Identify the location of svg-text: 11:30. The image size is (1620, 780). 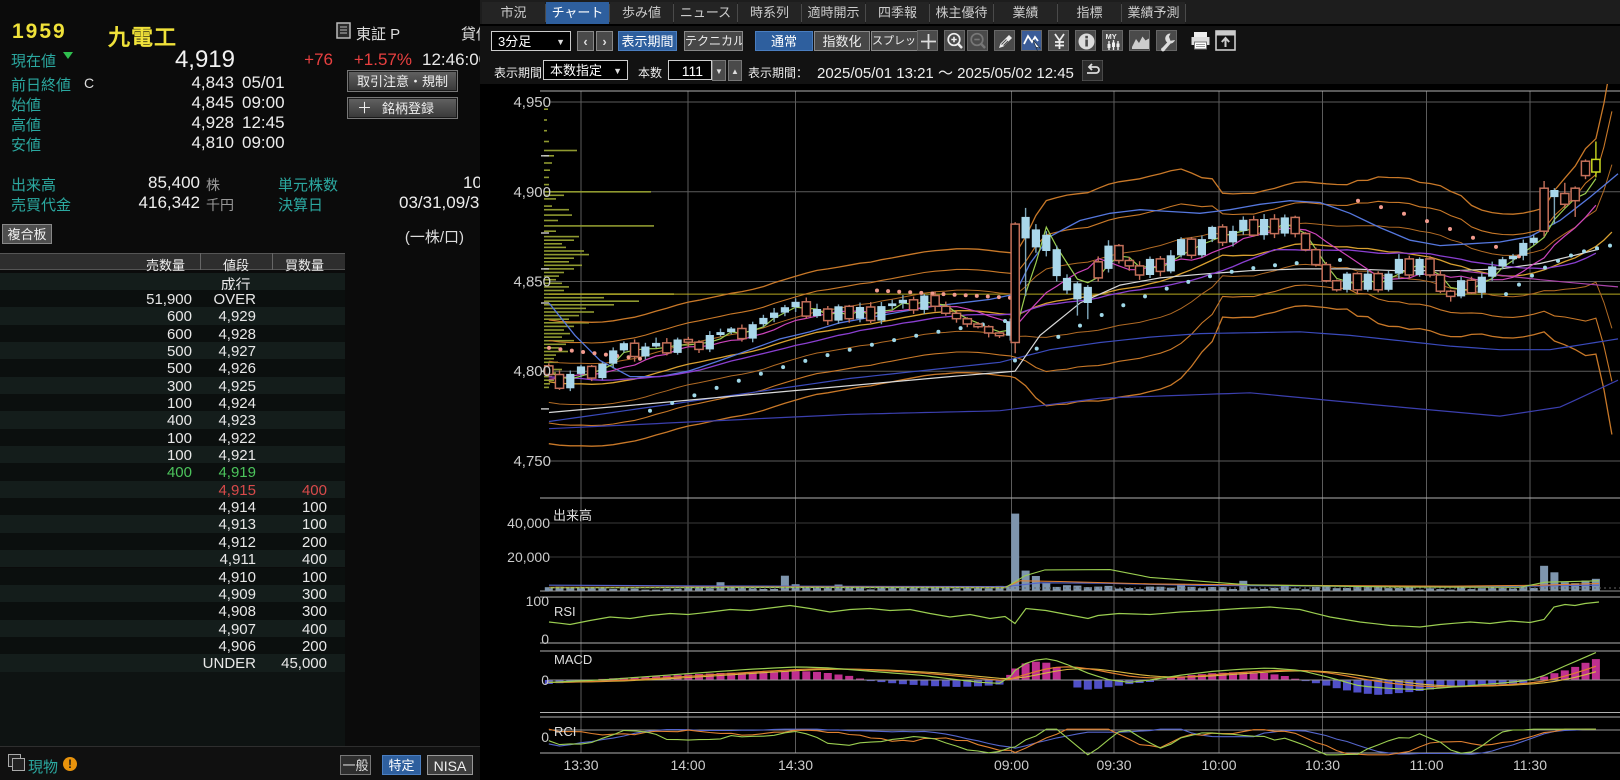
(1530, 765).